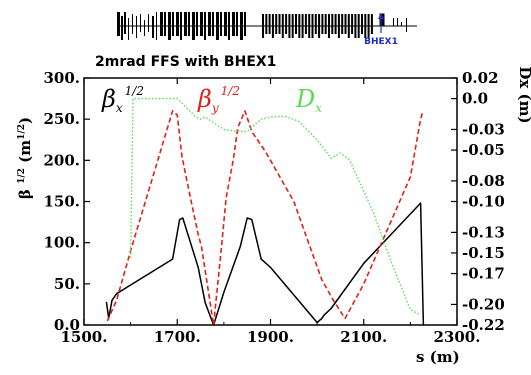 The height and width of the screenshot is (375, 531). I want to click on chart-title: 2mrad FFS with BHEX1, so click(185, 62).